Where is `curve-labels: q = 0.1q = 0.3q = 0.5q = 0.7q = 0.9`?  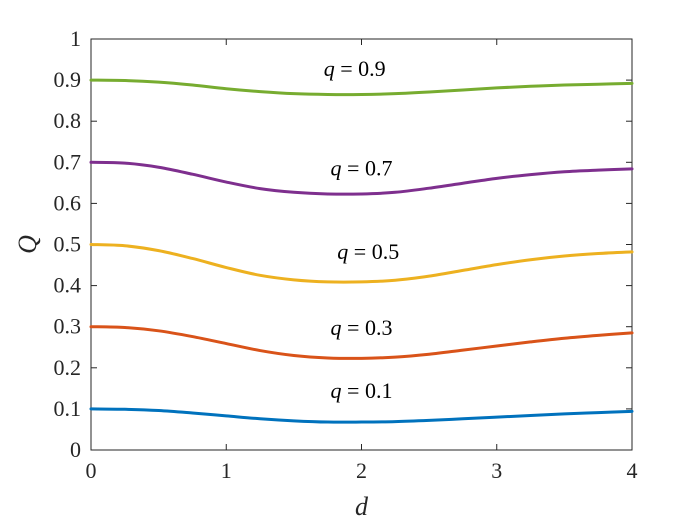
curve-labels: q = 0.1q = 0.3q = 0.5q = 0.7q = 0.9 is located at coordinates (361, 229).